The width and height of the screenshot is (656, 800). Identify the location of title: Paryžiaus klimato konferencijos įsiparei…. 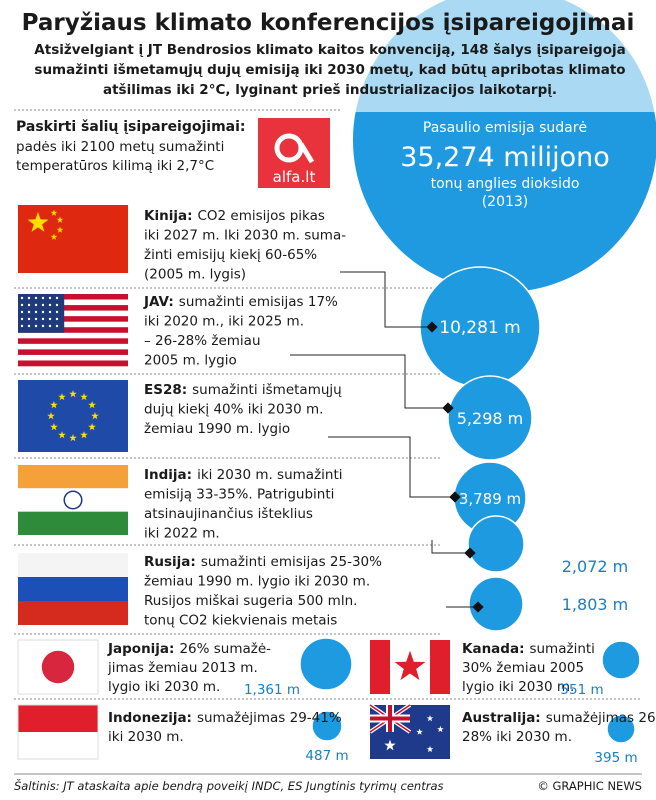
(328, 23).